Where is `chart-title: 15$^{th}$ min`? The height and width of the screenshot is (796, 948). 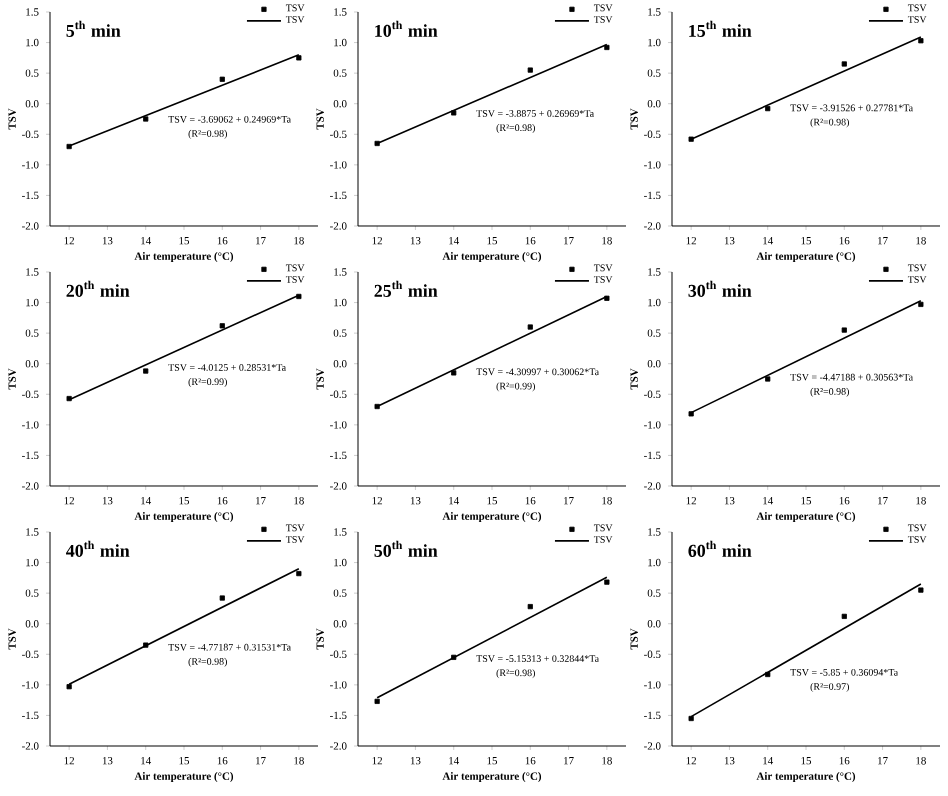 chart-title: 15$^{th}$ min is located at coordinates (720, 28).